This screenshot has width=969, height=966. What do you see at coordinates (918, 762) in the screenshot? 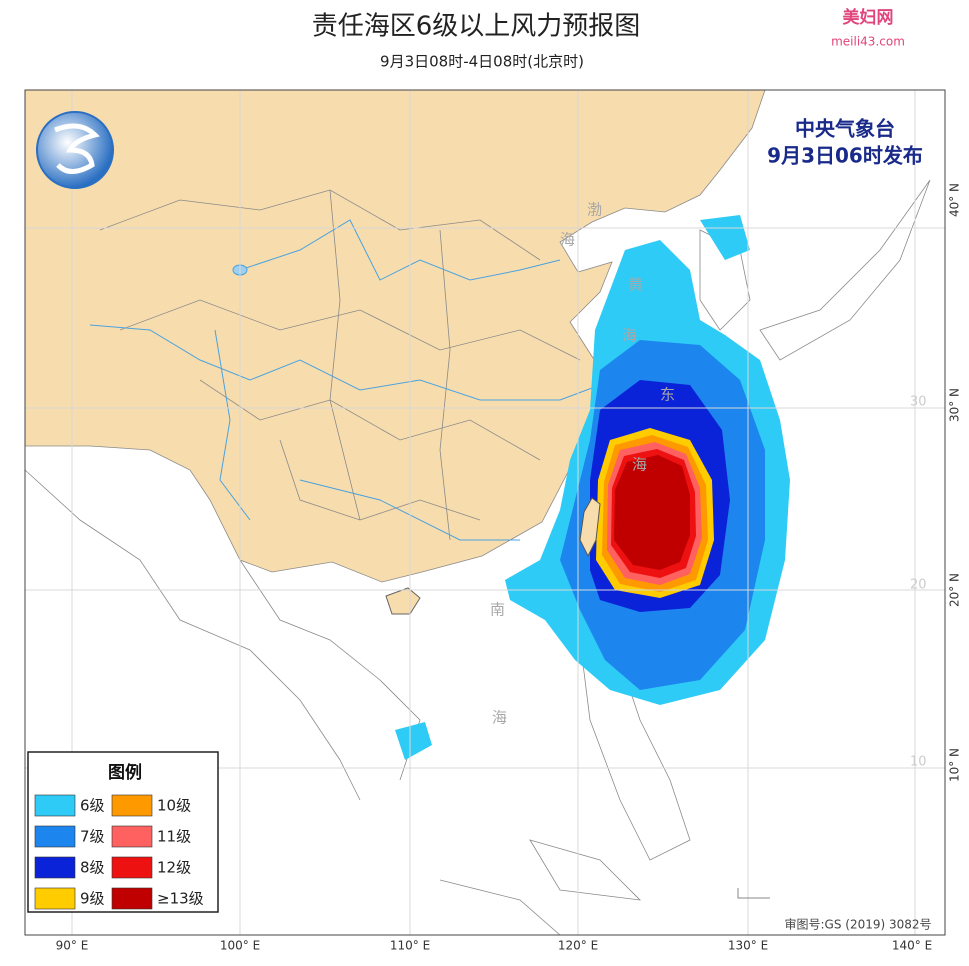
I see `grid-label: 10` at bounding box center [918, 762].